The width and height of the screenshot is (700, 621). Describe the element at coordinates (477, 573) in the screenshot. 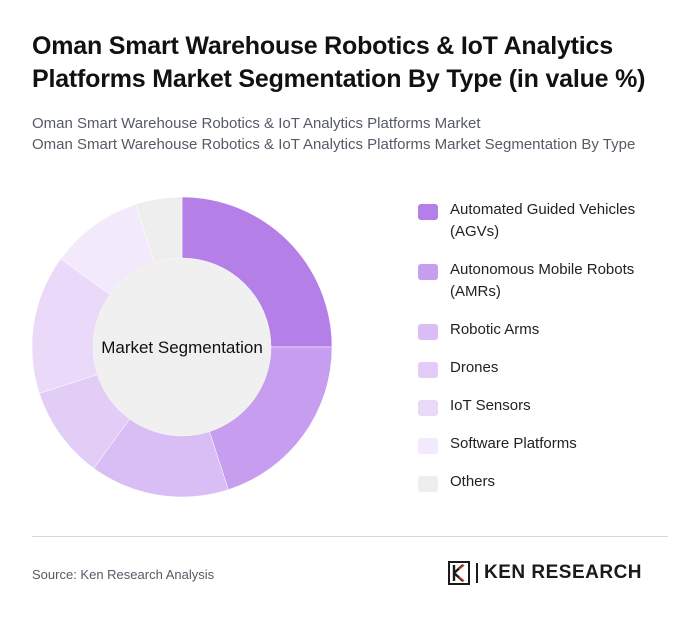

I see `logo-divider` at that location.